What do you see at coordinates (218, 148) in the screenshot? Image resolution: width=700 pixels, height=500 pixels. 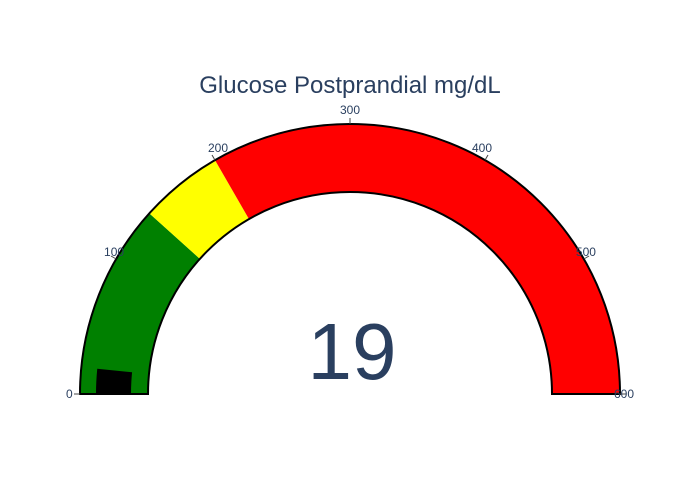 I see `gauge-tick-label-200: 200` at bounding box center [218, 148].